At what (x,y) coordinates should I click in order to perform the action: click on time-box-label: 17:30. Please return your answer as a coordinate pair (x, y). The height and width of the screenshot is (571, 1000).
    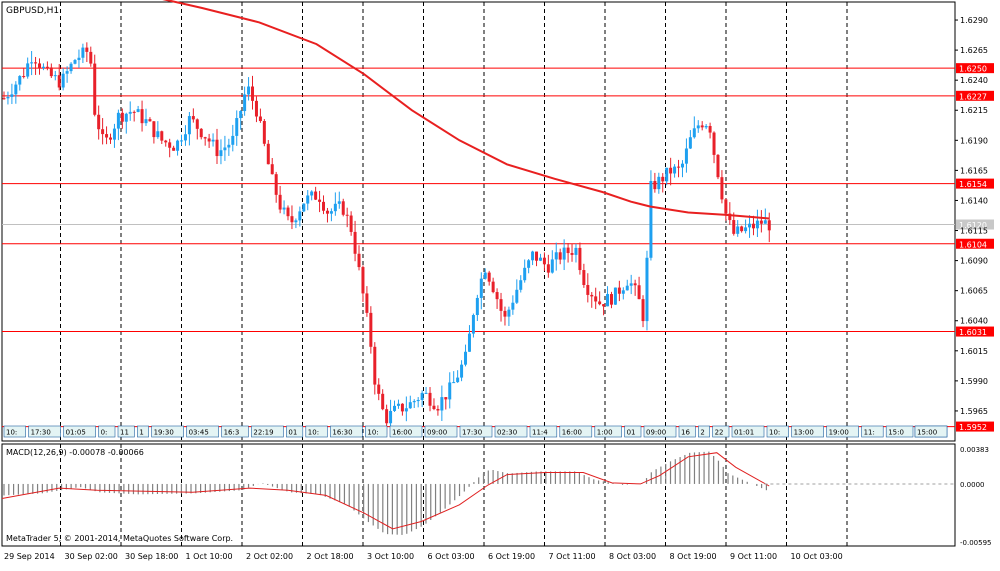
    Looking at the image, I should click on (472, 433).